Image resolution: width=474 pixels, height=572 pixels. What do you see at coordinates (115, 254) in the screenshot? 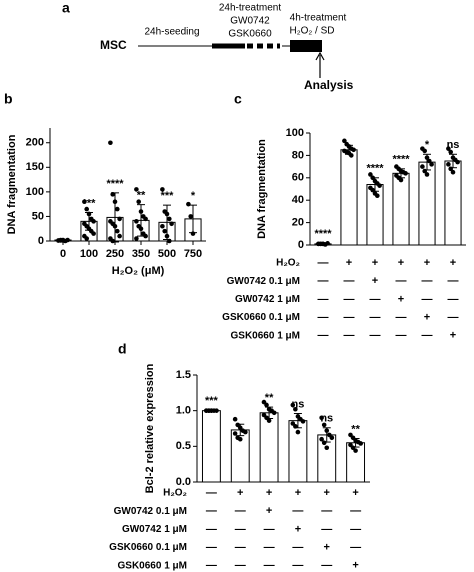
I see `x-tick-label: 250` at bounding box center [115, 254].